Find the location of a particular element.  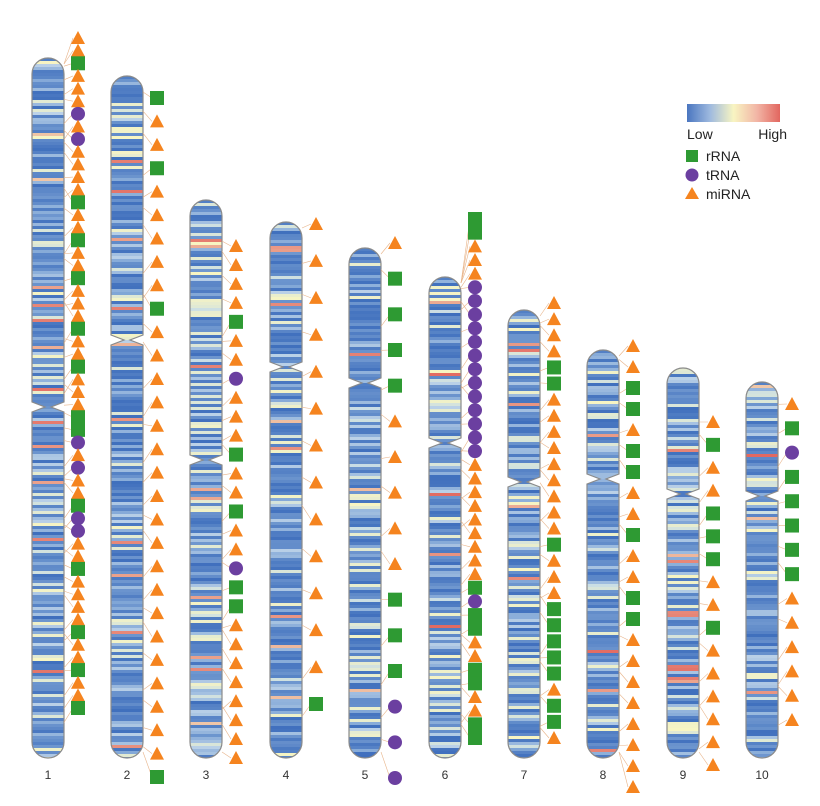

chromosome-label: 1 is located at coordinates (48, 775).